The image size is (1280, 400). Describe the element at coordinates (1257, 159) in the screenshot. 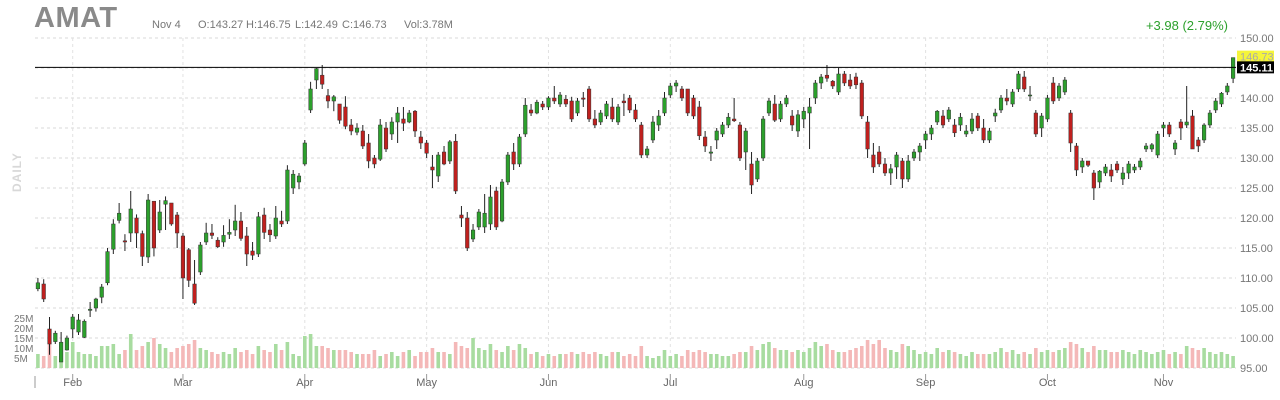

I see `y-tick-label: 130.00` at that location.